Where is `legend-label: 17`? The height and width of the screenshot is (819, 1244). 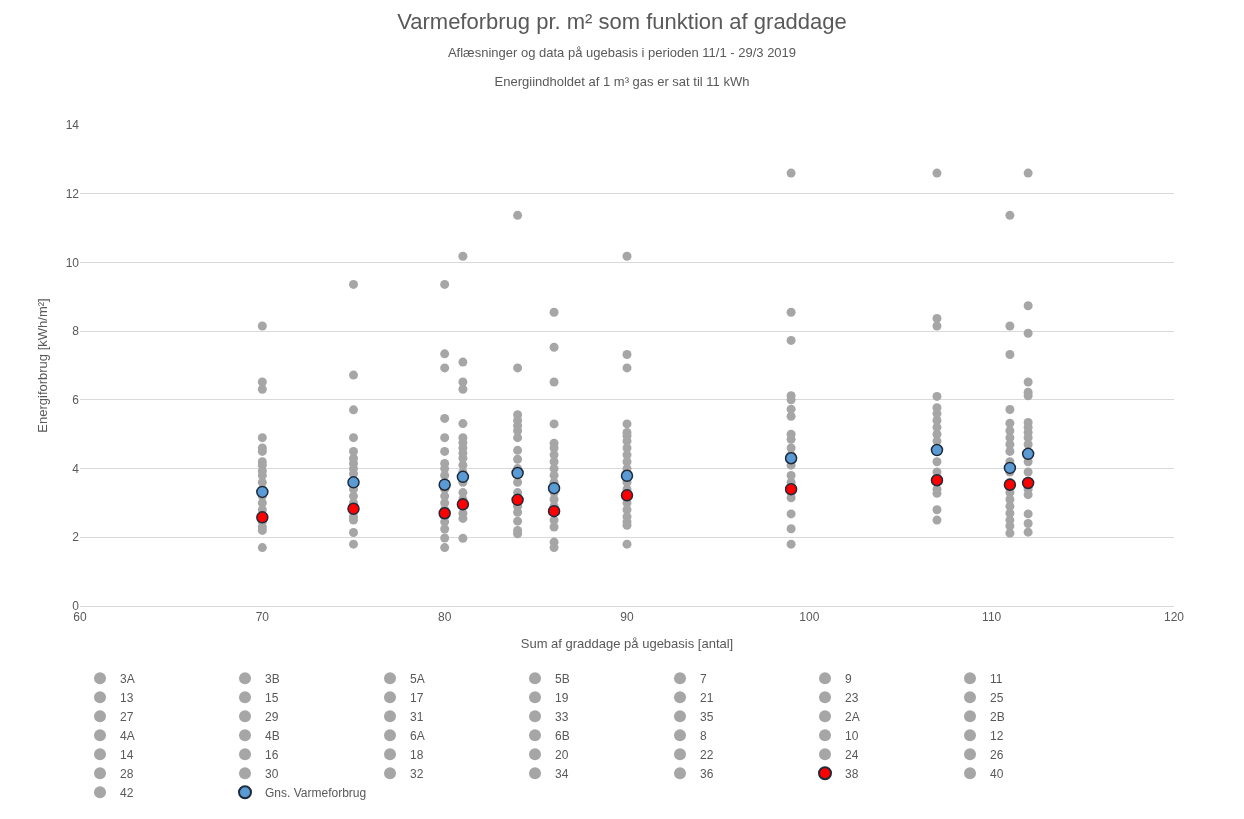
legend-label: 17 is located at coordinates (417, 697).